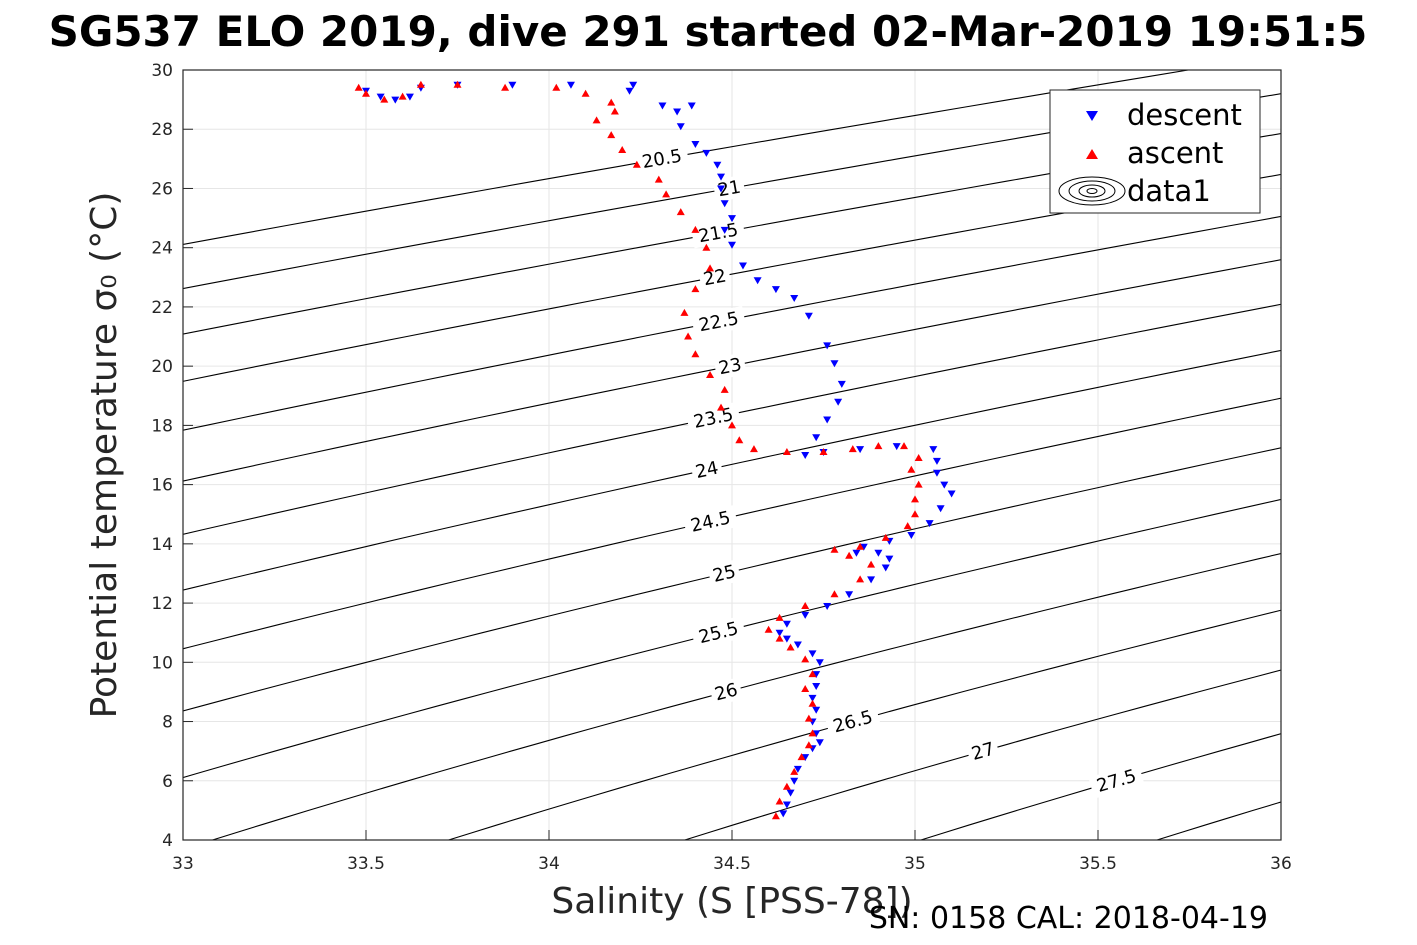 The width and height of the screenshot is (1417, 945). I want to click on x-tick-label: 34, so click(549, 864).